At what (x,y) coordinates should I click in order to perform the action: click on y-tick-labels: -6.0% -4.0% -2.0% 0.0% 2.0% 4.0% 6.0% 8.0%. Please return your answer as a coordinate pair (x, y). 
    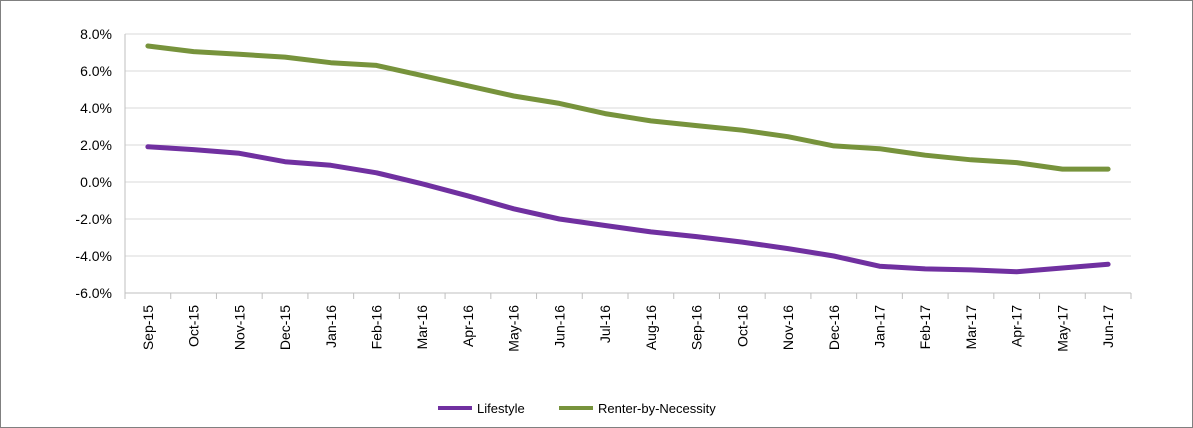
    Looking at the image, I should click on (93, 163).